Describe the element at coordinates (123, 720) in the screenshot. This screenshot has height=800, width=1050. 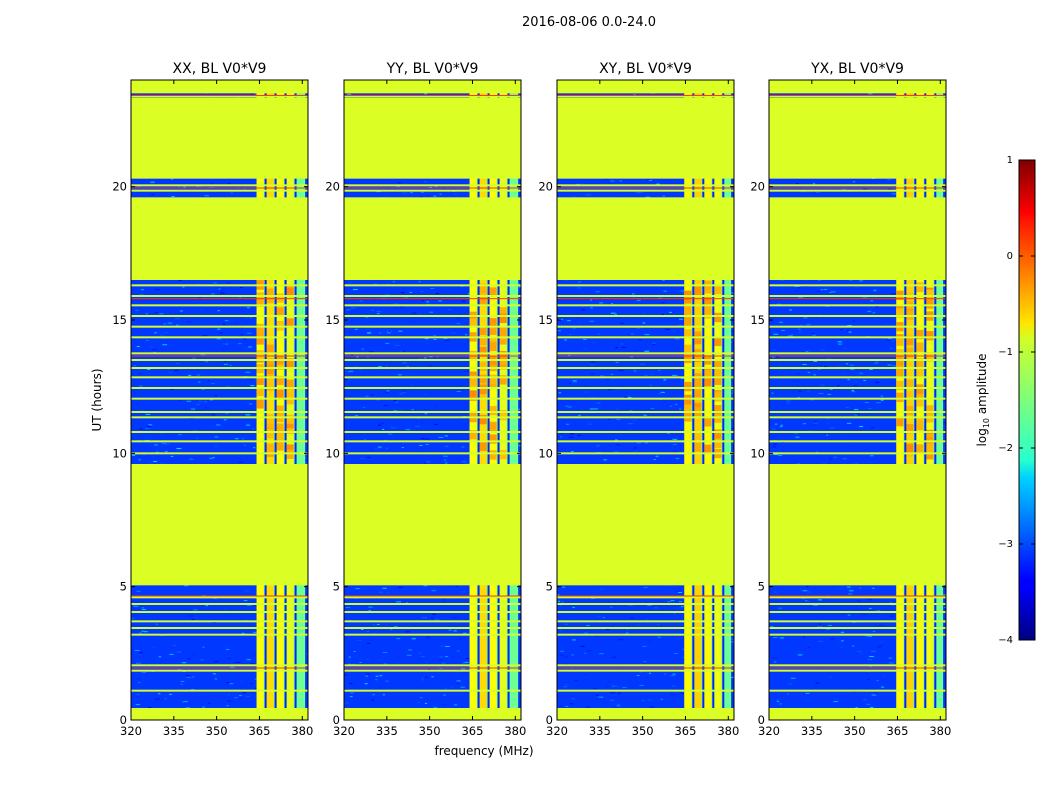
I see `y-tick-label: 0` at that location.